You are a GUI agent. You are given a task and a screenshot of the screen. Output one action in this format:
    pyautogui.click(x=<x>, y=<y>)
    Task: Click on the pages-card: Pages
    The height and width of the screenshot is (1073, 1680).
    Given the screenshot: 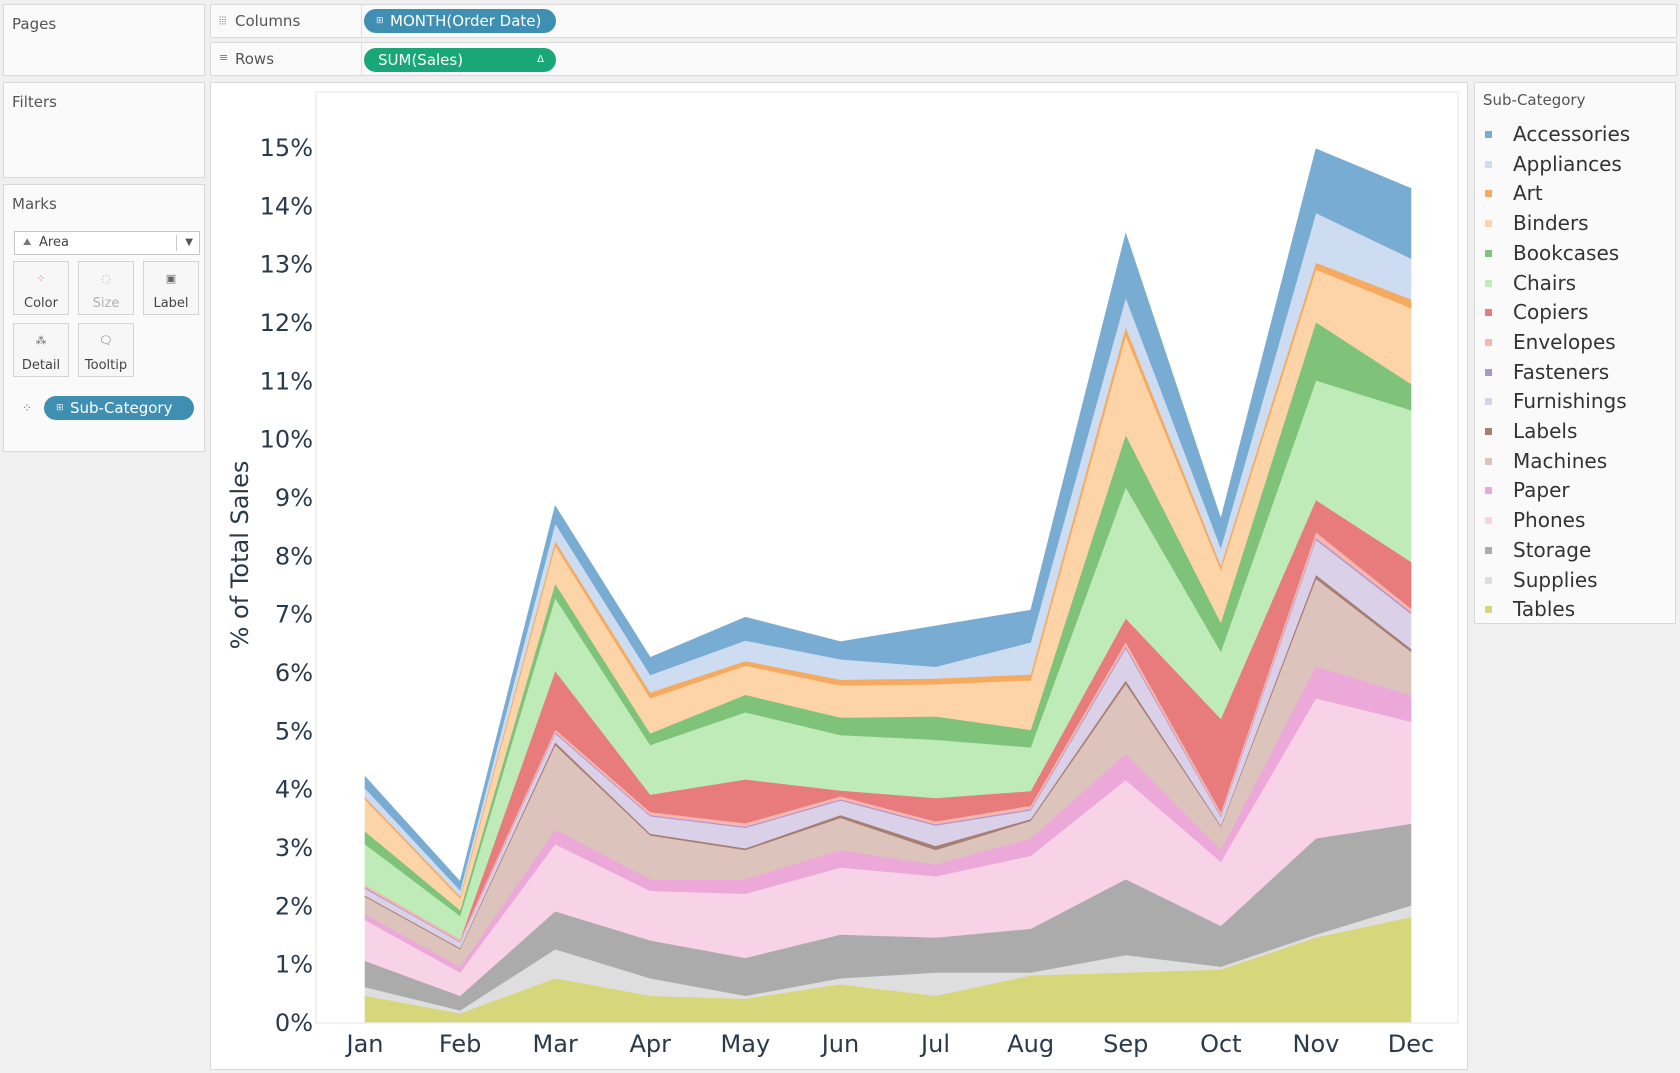 What is the action you would take?
    pyautogui.click(x=104, y=40)
    